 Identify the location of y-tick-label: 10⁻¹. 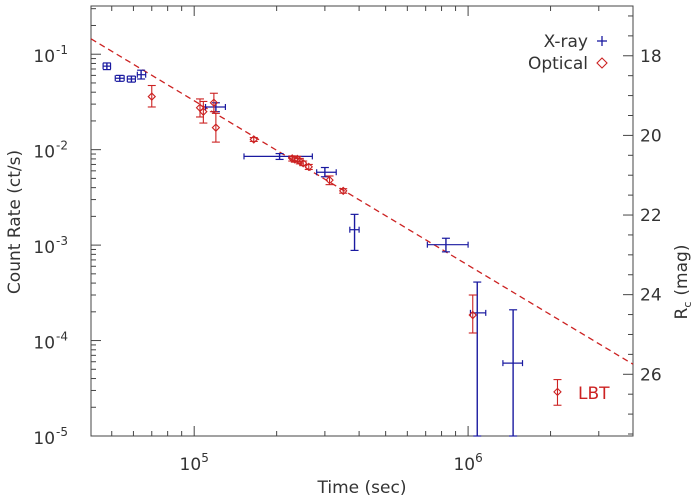
(50, 55).